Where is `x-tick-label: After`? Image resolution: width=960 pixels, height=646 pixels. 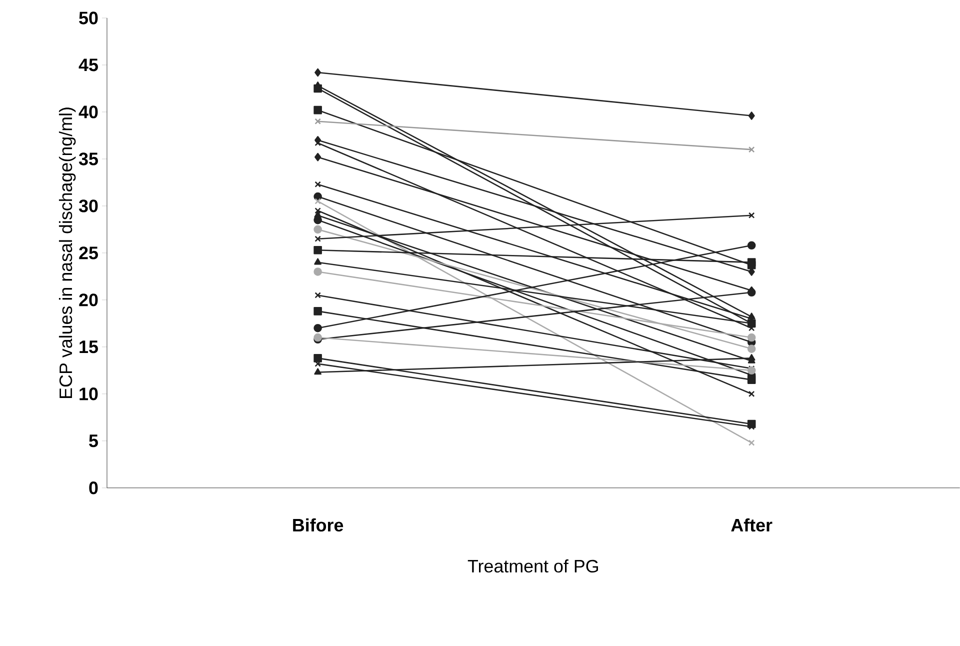 x-tick-label: After is located at coordinates (751, 525).